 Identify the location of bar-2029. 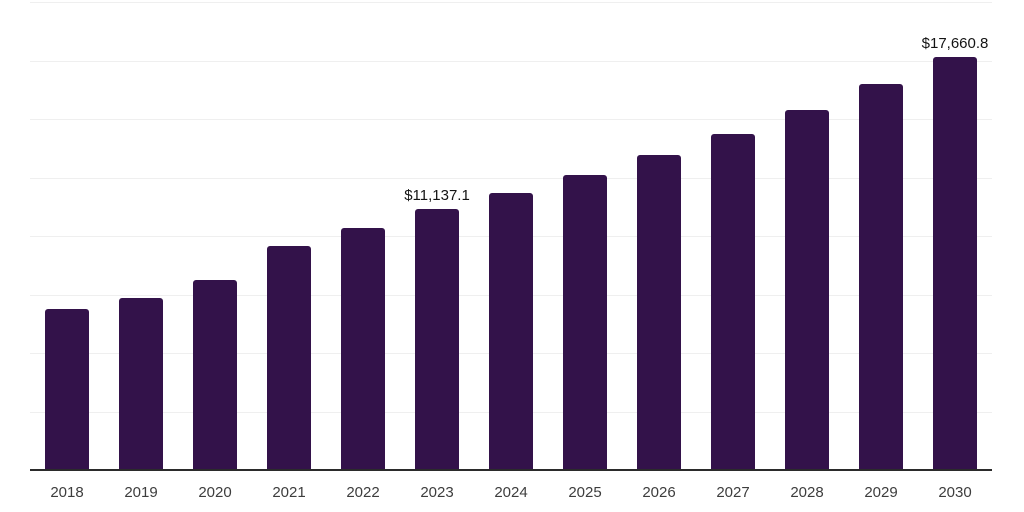
(881, 277).